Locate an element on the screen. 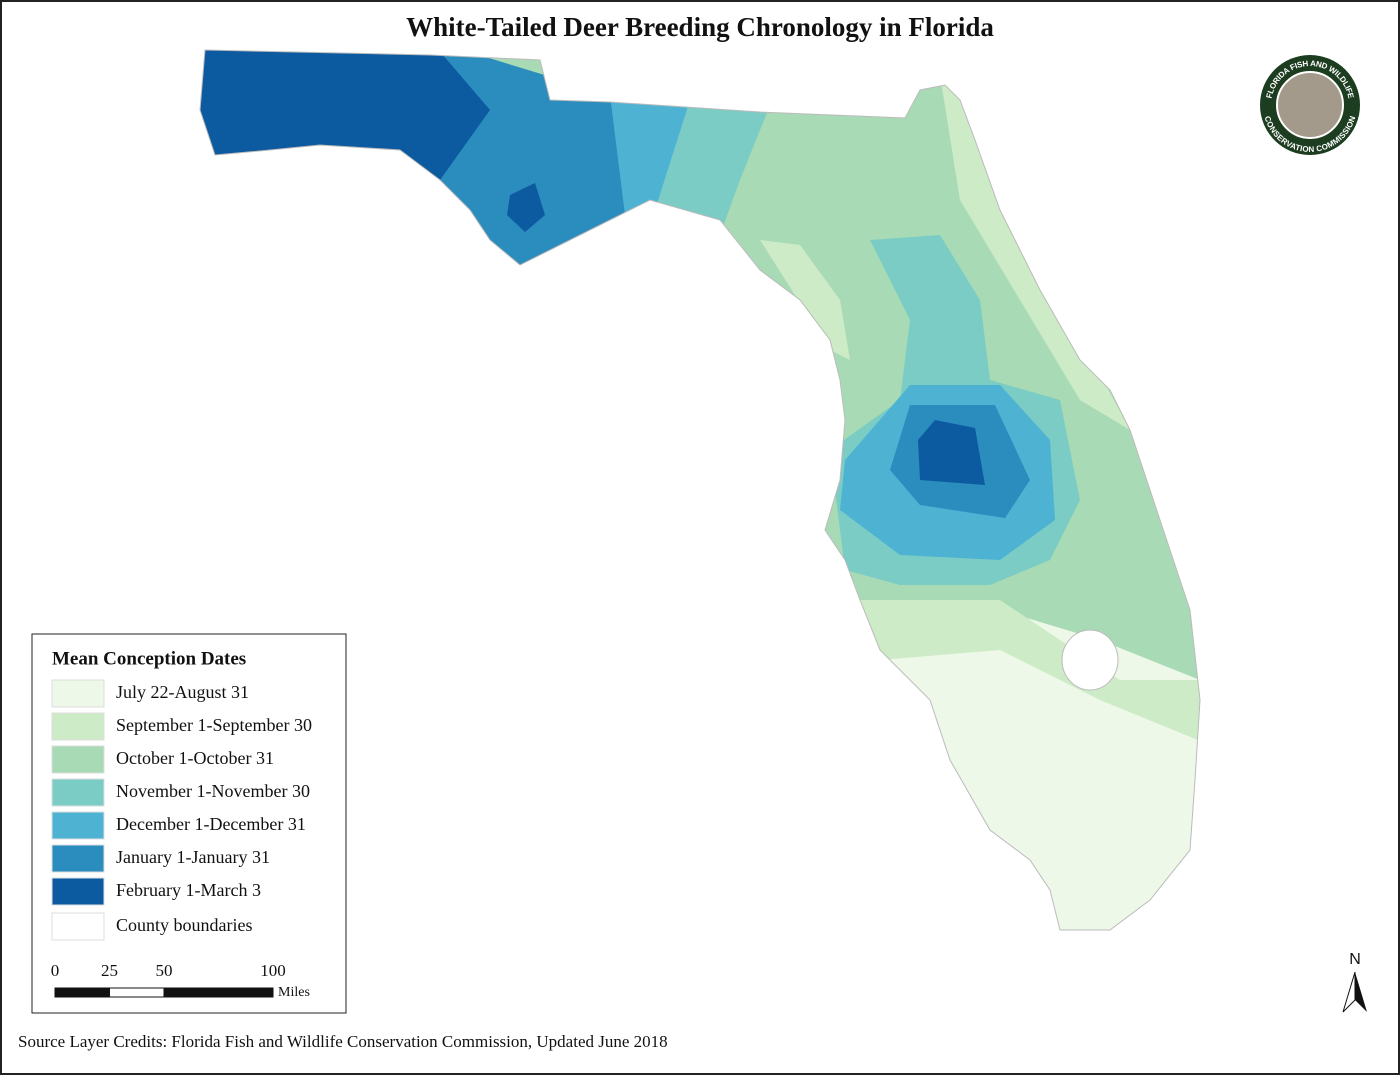  lake-okeechobee is located at coordinates (1090, 660).